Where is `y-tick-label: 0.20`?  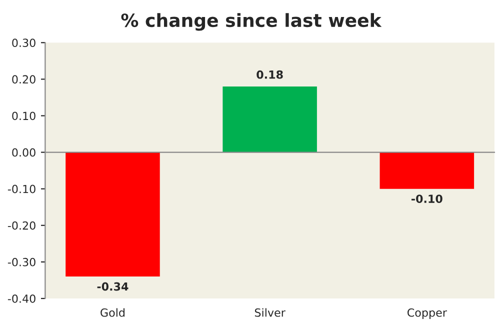 y-tick-label: 0.20 is located at coordinates (24, 79).